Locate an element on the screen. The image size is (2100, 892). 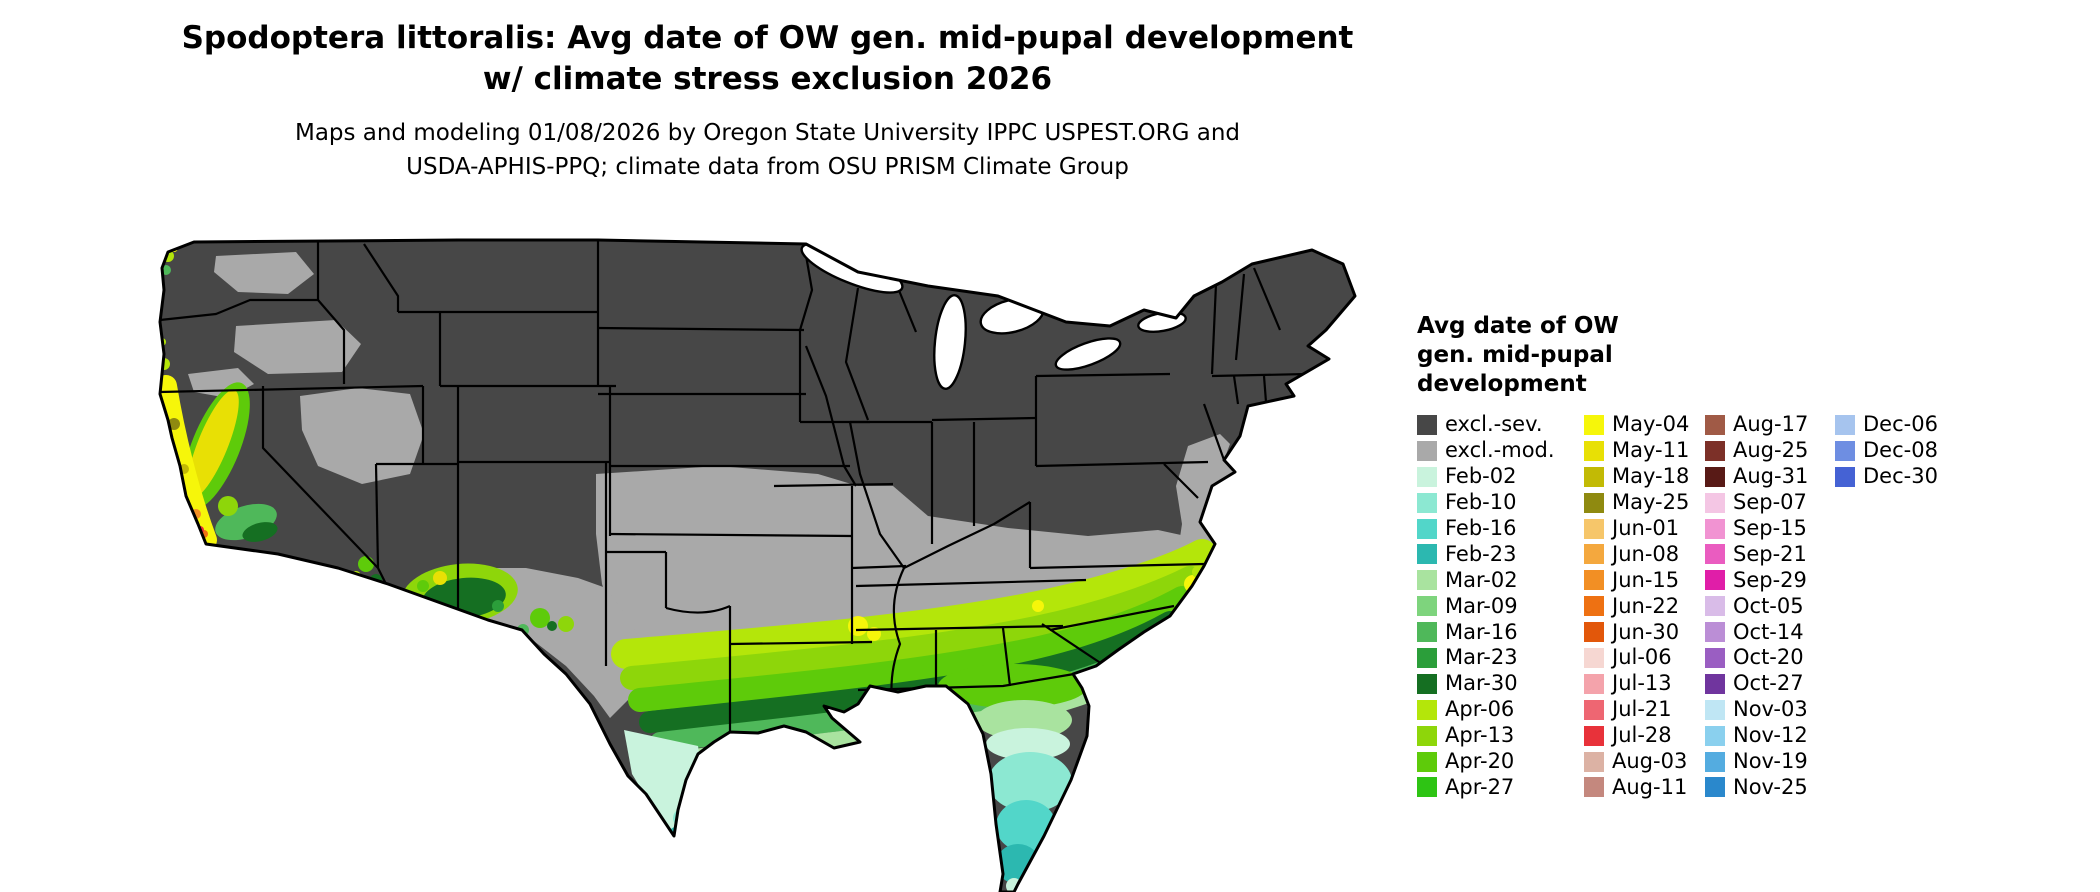
legend-item: Aug-31 is located at coordinates (1756, 477).